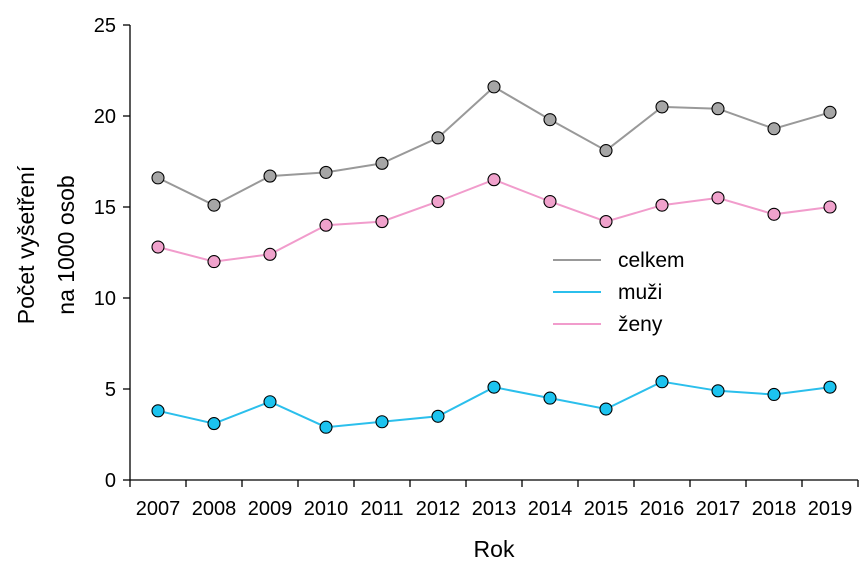 The image size is (865, 566). What do you see at coordinates (494, 509) in the screenshot?
I see `x-tick-label: 2013` at bounding box center [494, 509].